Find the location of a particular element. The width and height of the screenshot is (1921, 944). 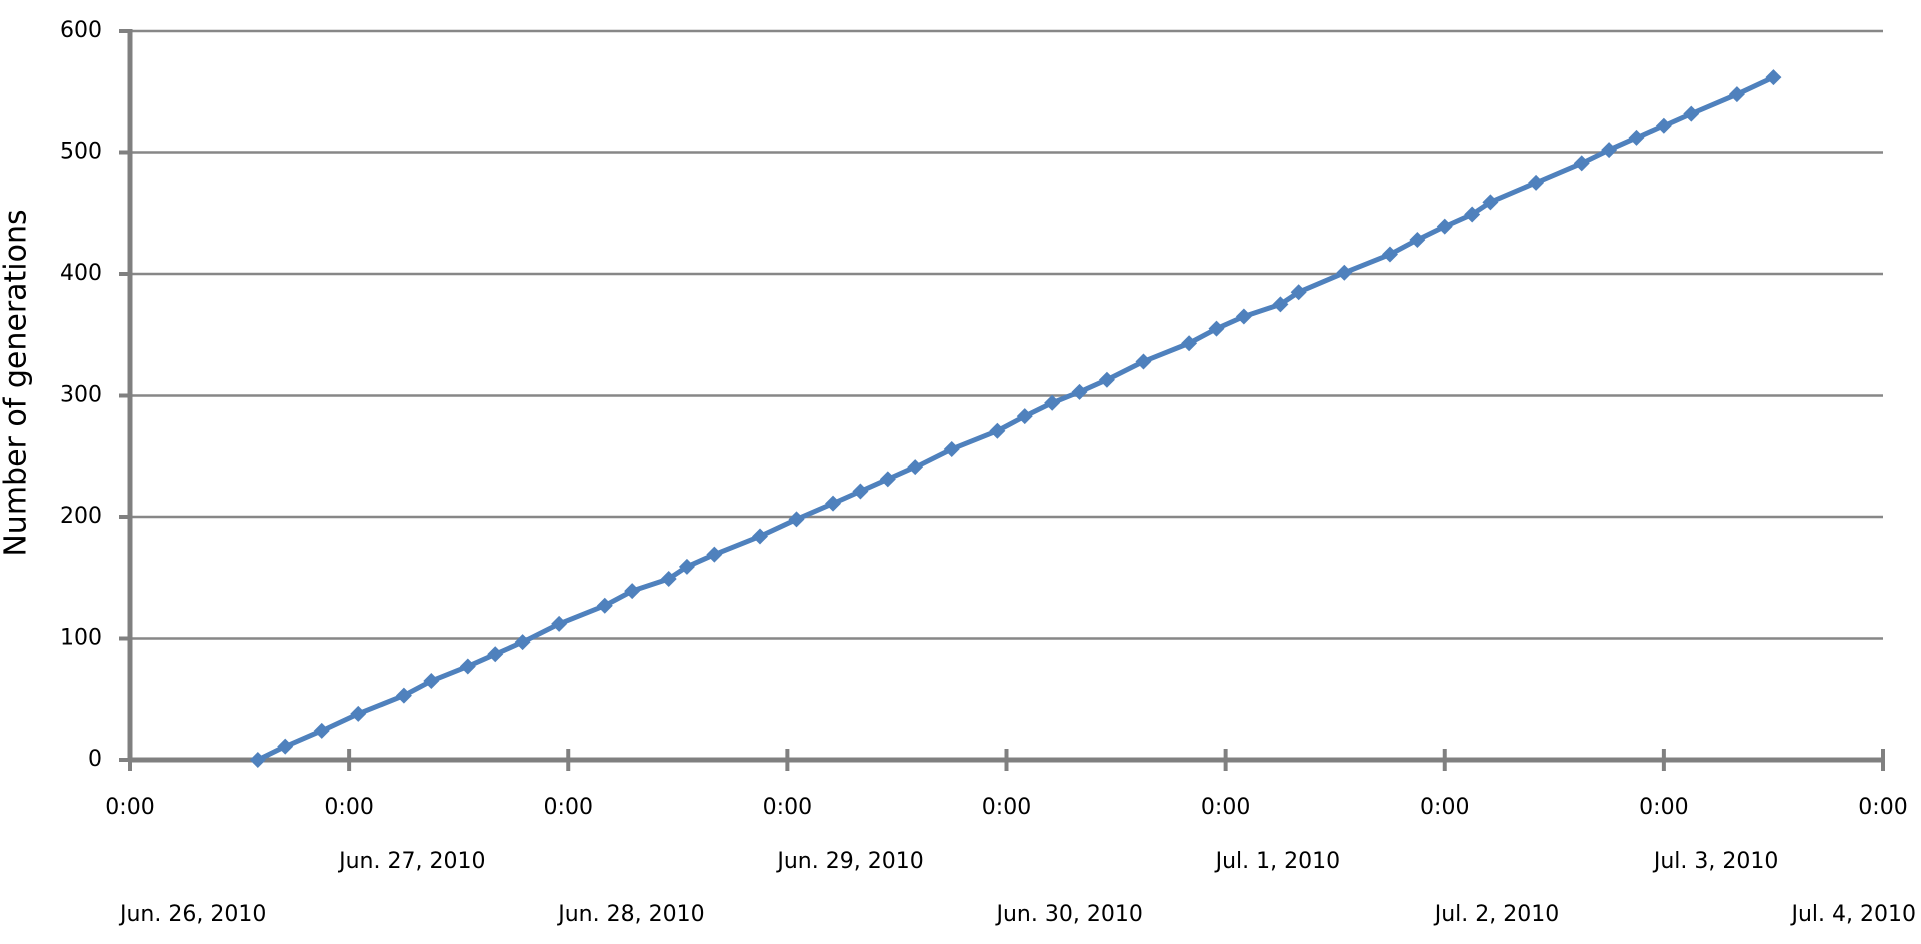

x-tick-date: Jun. 29, 2010 is located at coordinates (849, 861).